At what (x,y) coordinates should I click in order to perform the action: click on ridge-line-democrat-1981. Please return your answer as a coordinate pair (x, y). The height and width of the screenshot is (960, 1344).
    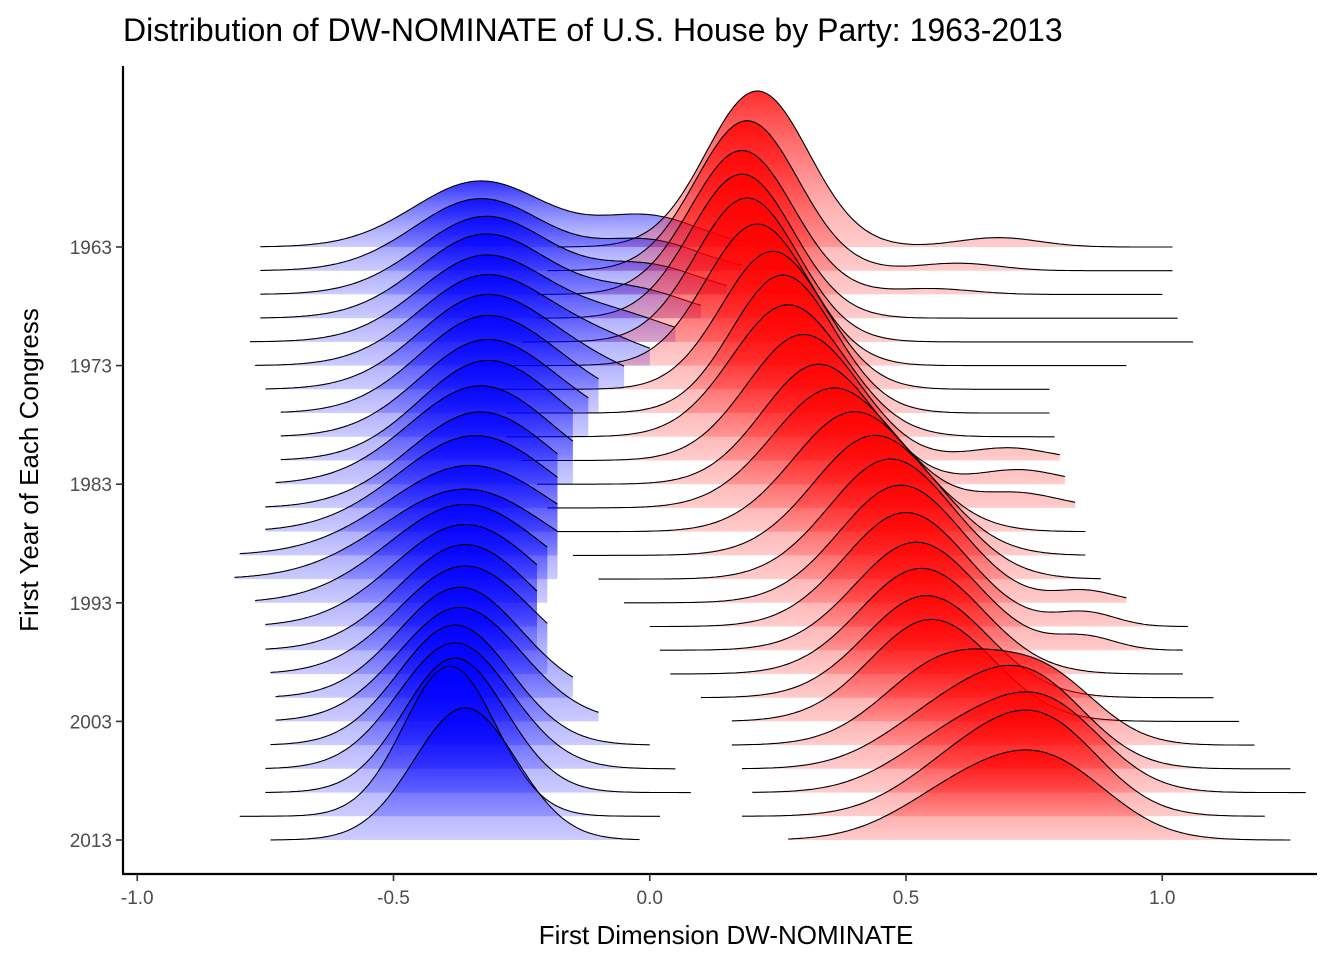
    Looking at the image, I should click on (427, 410).